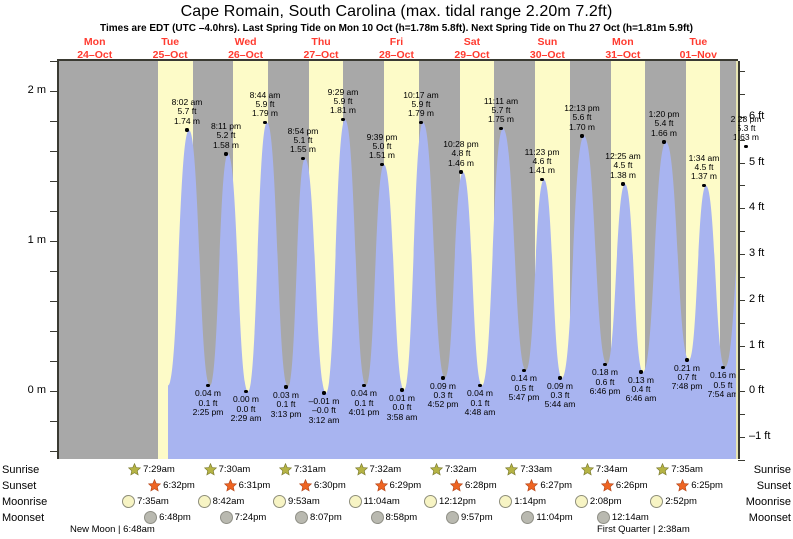 The width and height of the screenshot is (793, 539). I want to click on tide-metres: 1.70 m, so click(582, 126).